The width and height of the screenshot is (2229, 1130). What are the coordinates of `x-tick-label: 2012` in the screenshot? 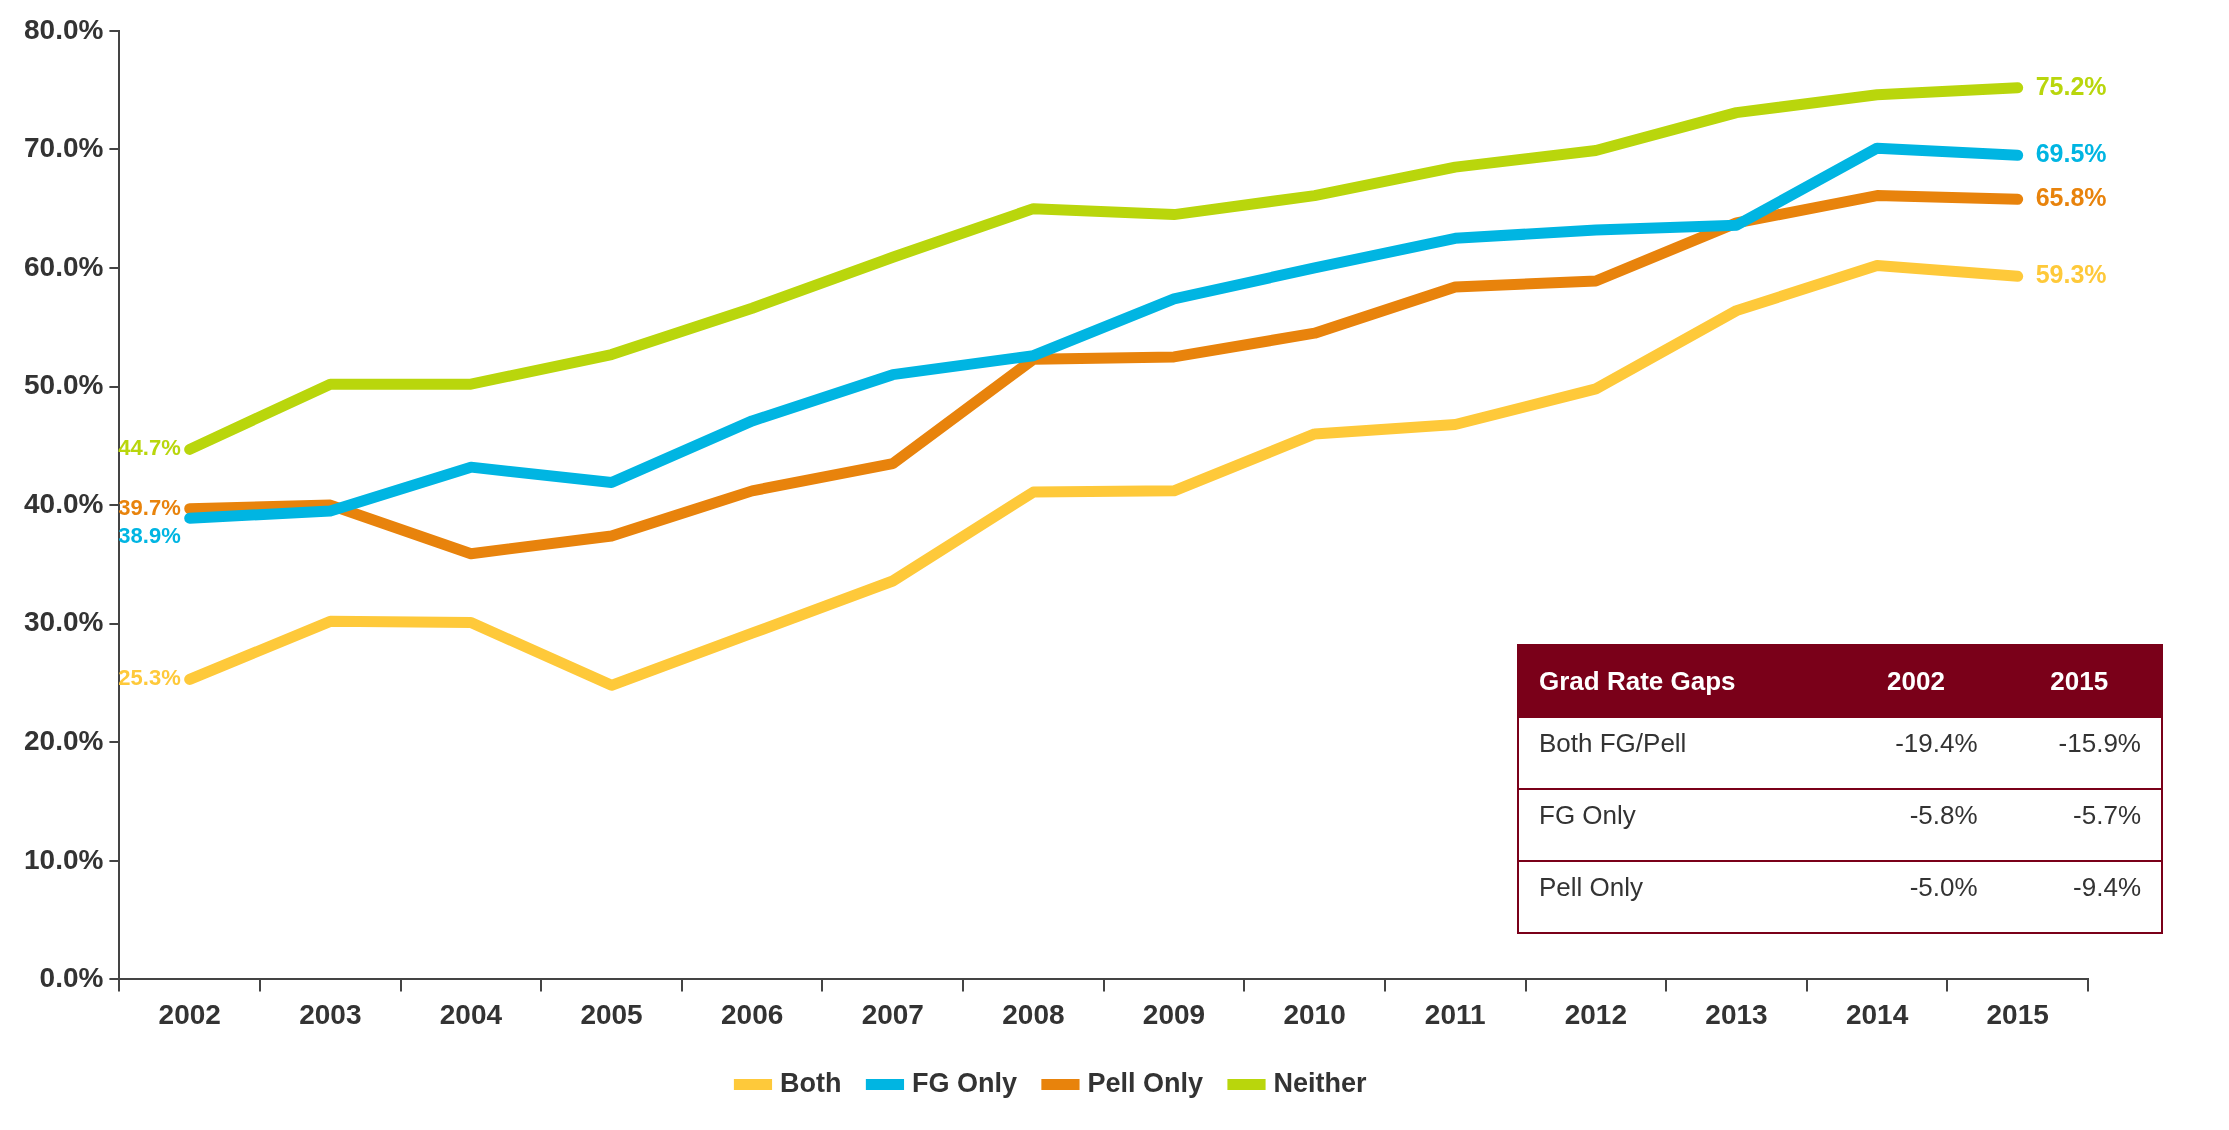 It's located at (1595, 1014).